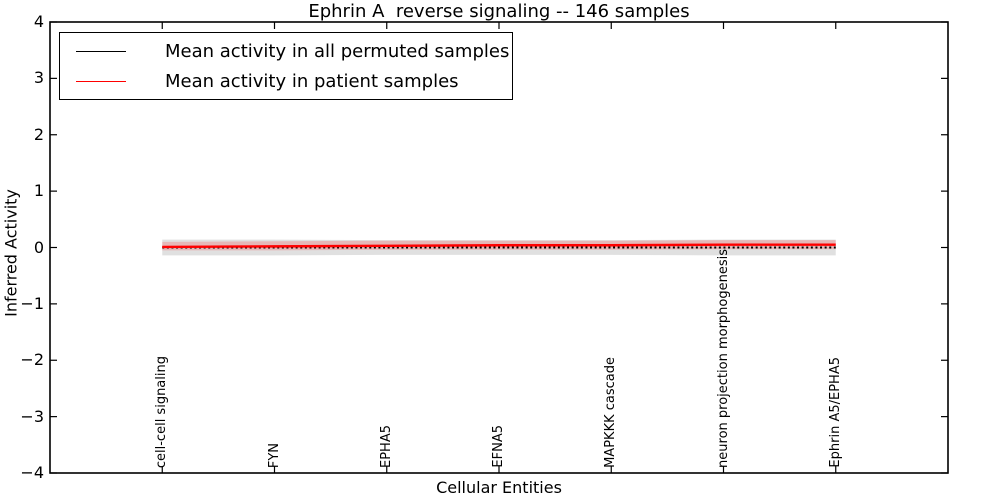 Image resolution: width=1000 pixels, height=500 pixels. Describe the element at coordinates (32, 472) in the screenshot. I see `y-tick-label: −4` at that location.